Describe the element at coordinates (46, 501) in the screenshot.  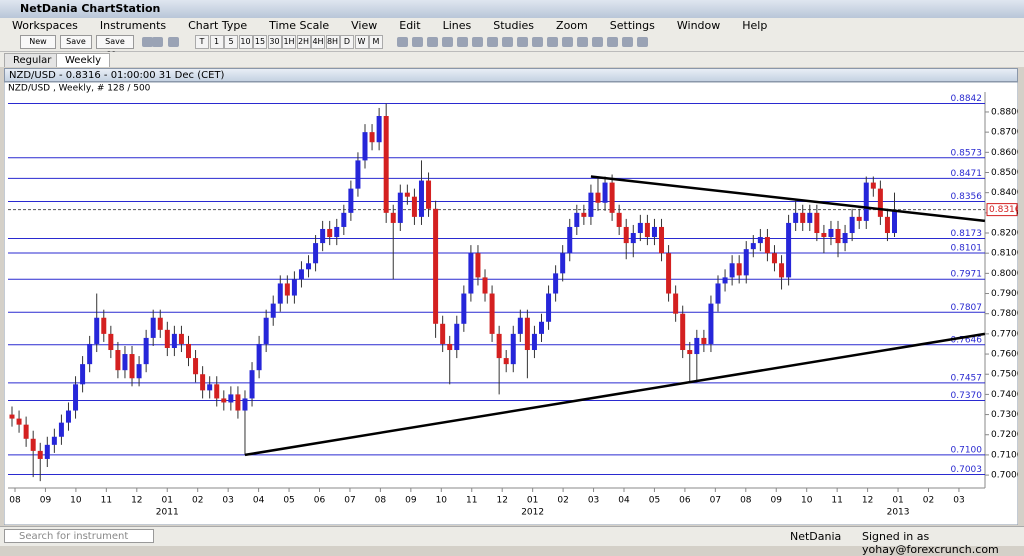
I see `x-tick-label: 09` at that location.